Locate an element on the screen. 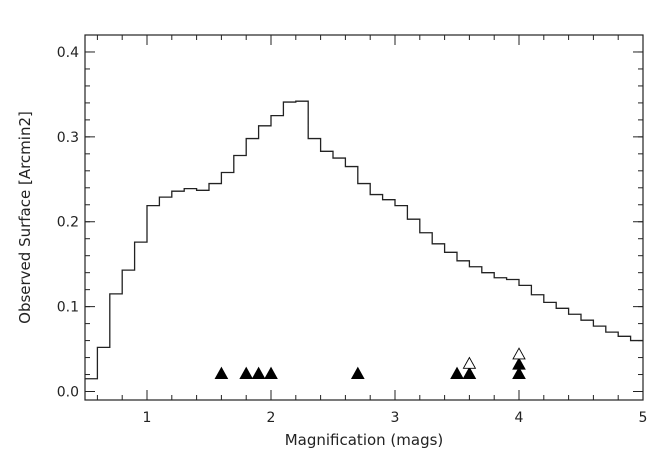 The width and height of the screenshot is (654, 468). y-tick-label: 0.2 is located at coordinates (68, 223).